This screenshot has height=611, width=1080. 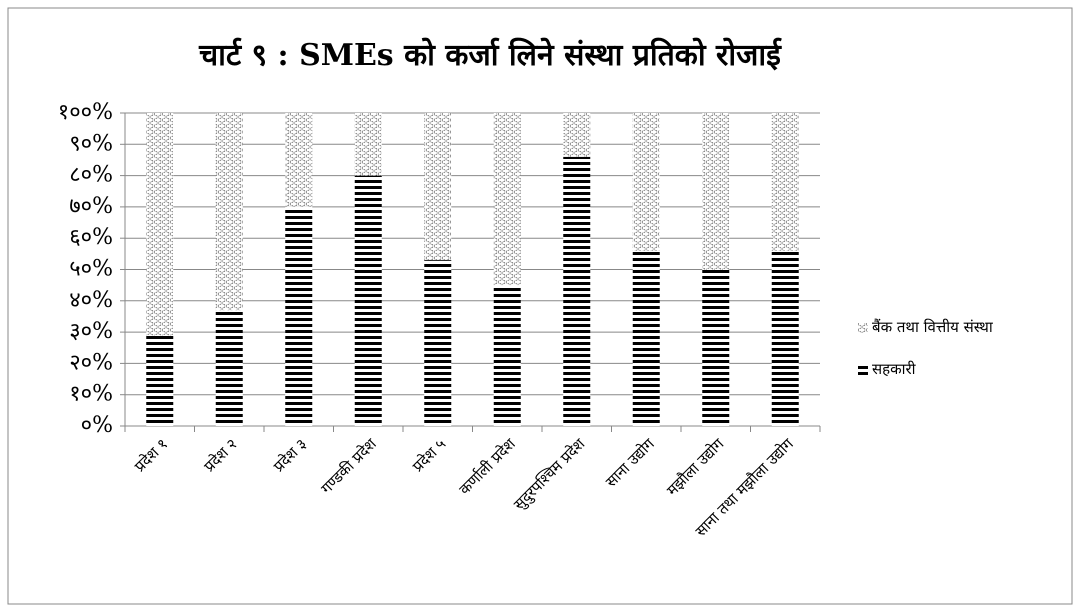 What do you see at coordinates (91, 175) in the screenshot?
I see `y-tick-label: ८०%` at bounding box center [91, 175].